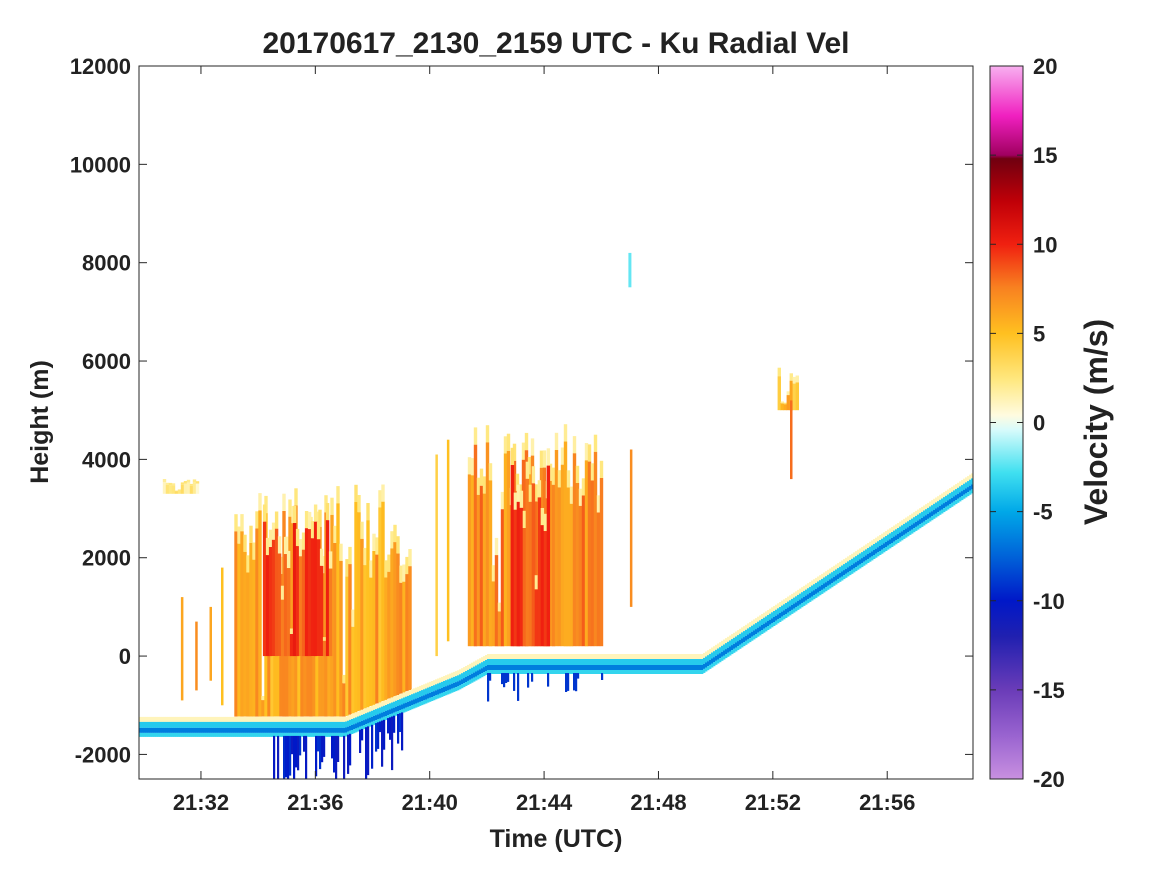 Image resolution: width=1167 pixels, height=875 pixels. I want to click on x-tick-label: 21:56, so click(887, 802).